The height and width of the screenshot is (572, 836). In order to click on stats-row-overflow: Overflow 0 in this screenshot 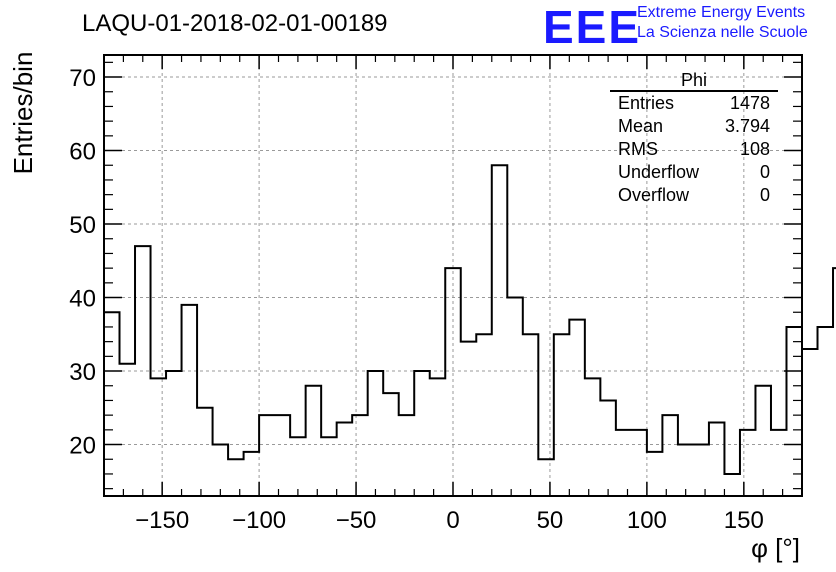, I will do `click(694, 195)`.